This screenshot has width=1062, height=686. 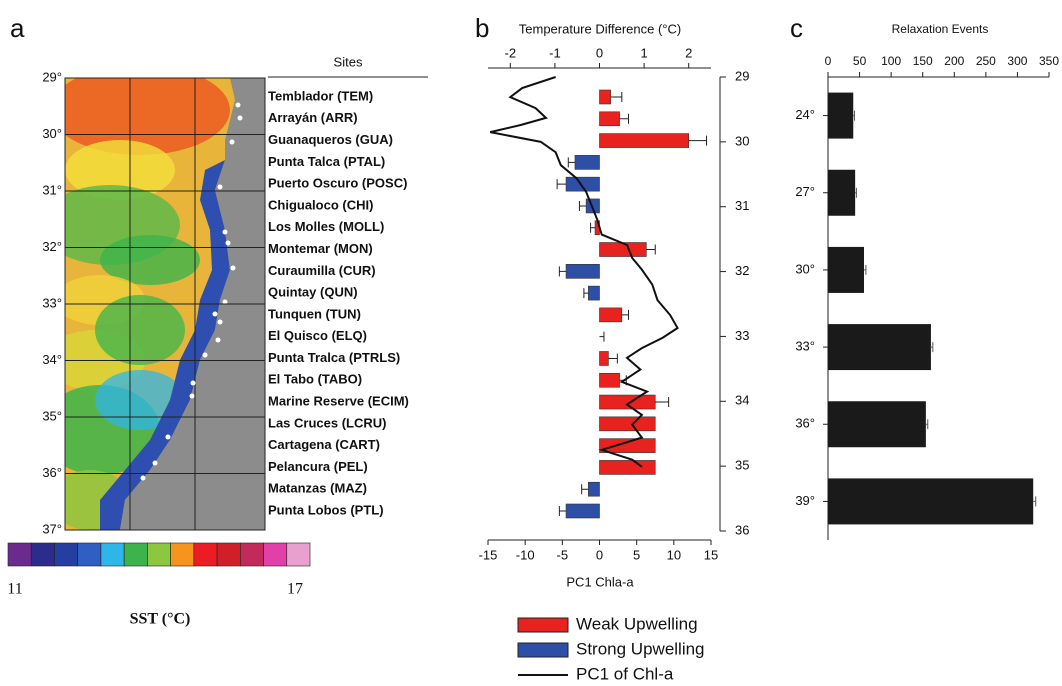 I want to click on top-tick-label: 100, so click(x=891, y=61).